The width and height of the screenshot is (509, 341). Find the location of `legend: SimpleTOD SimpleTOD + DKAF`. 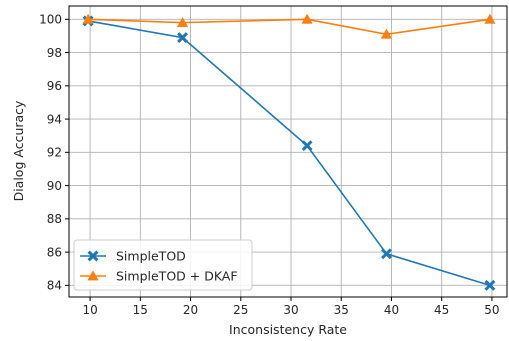

legend: SimpleTOD SimpleTOD + DKAF is located at coordinates (163, 265).